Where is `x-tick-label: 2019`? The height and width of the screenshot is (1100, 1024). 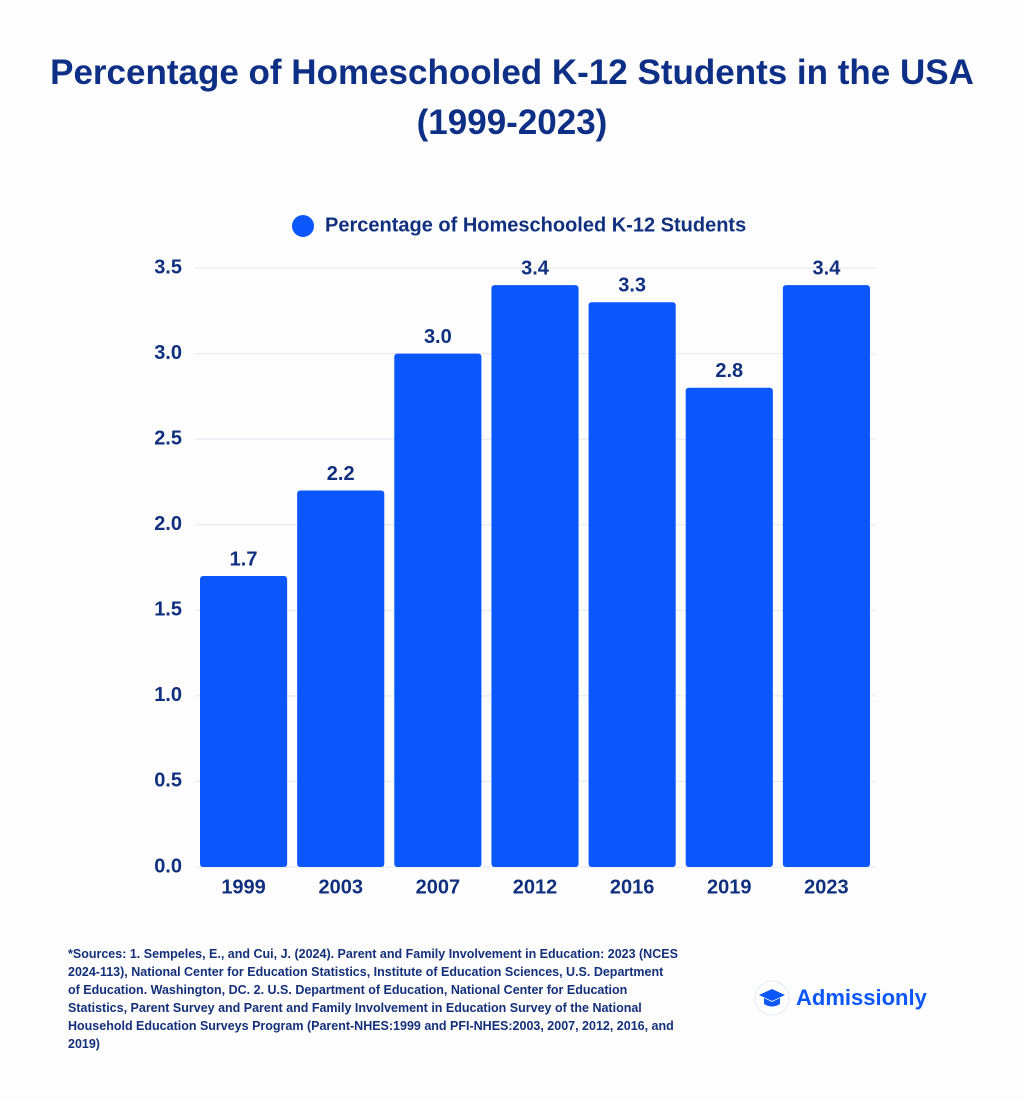 x-tick-label: 2019 is located at coordinates (729, 887).